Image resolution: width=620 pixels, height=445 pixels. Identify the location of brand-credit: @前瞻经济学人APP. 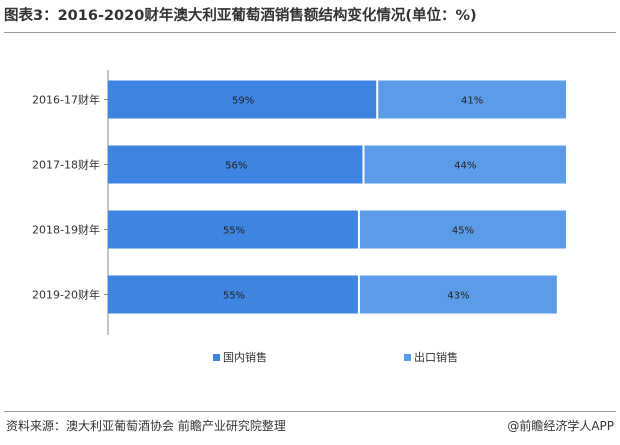
(560, 426).